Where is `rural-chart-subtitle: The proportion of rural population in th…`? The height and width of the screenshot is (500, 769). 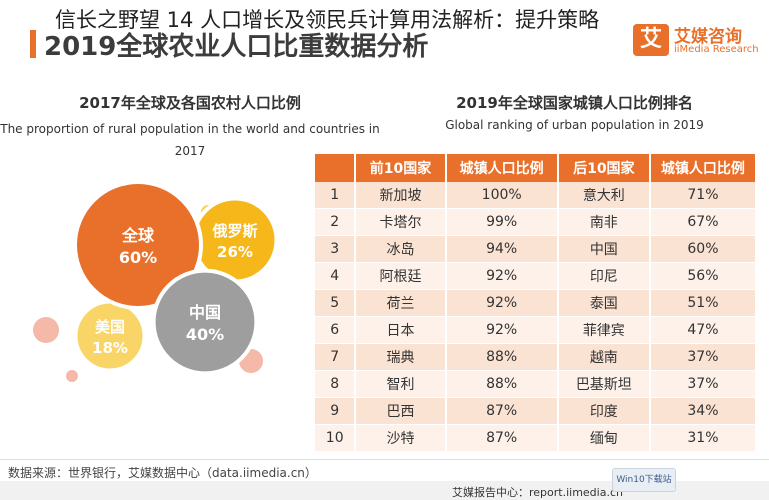 rural-chart-subtitle: The proportion of rural population in th… is located at coordinates (190, 140).